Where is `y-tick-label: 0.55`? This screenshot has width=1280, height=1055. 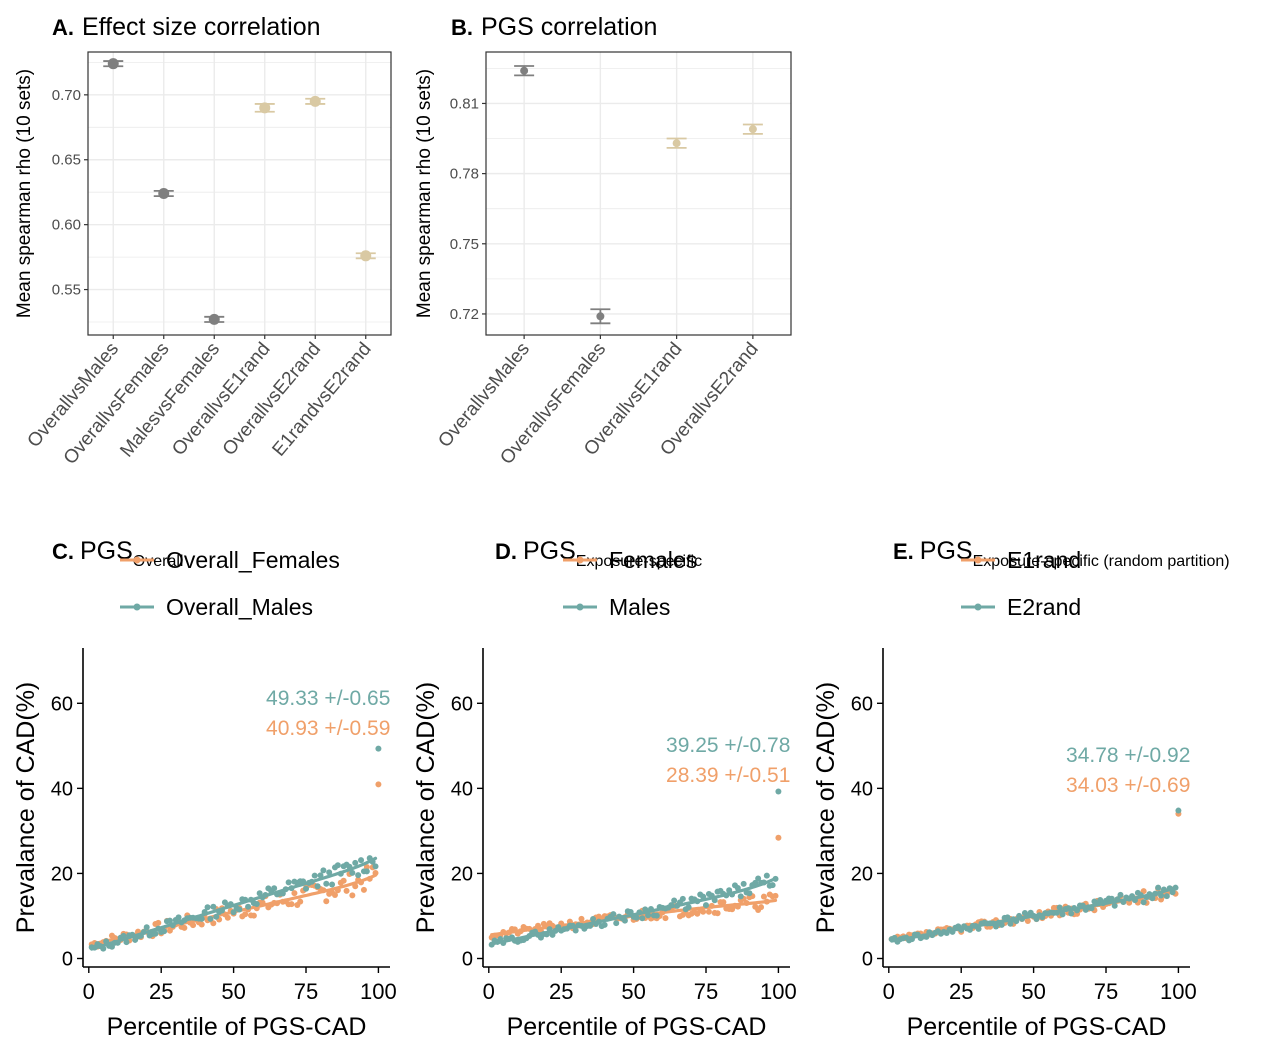 y-tick-label: 0.55 is located at coordinates (66, 290).